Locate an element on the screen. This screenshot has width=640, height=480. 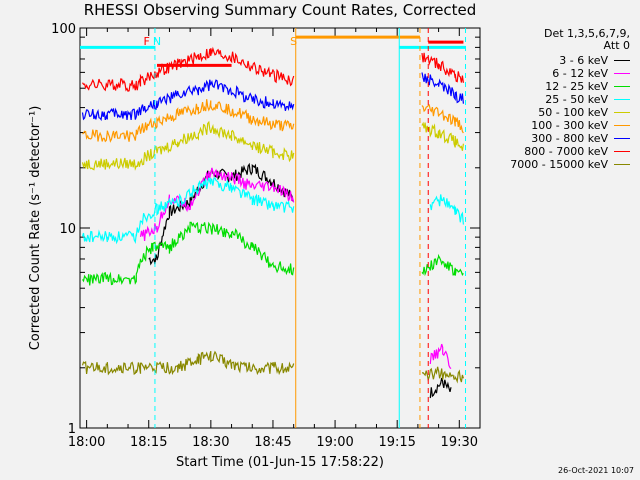
legend-entry-label: 50 - 100 keV is located at coordinates (573, 112).